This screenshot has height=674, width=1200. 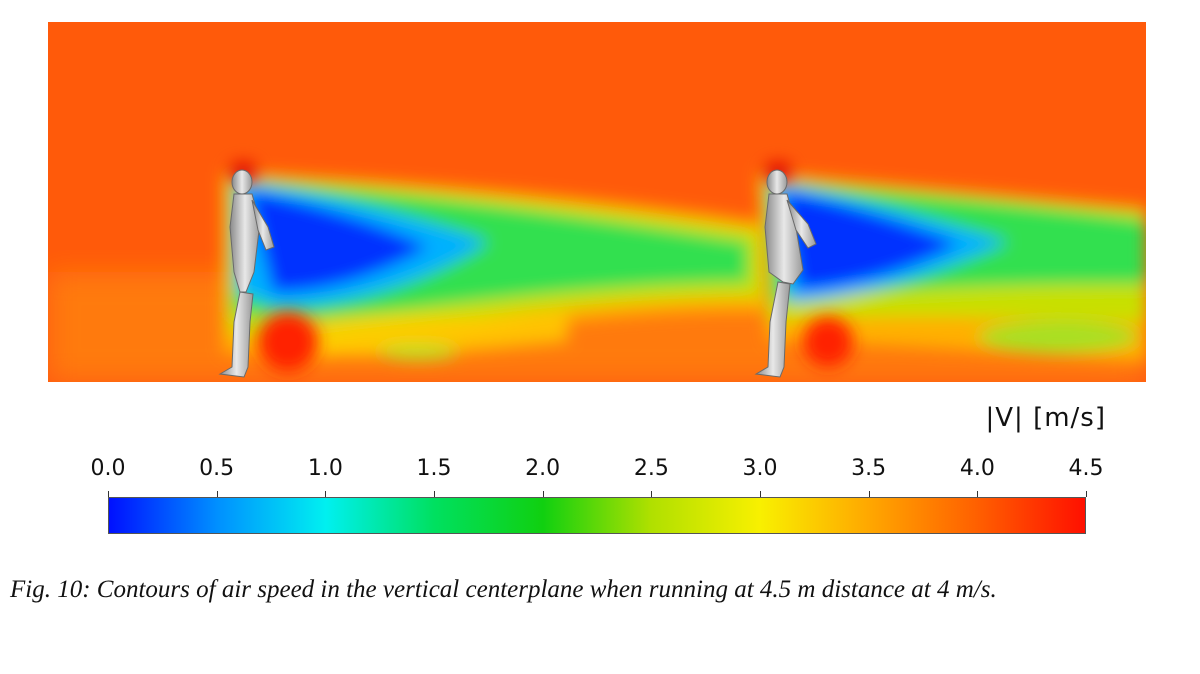 I want to click on colorbar-tick-label: 0.0, so click(x=108, y=468).